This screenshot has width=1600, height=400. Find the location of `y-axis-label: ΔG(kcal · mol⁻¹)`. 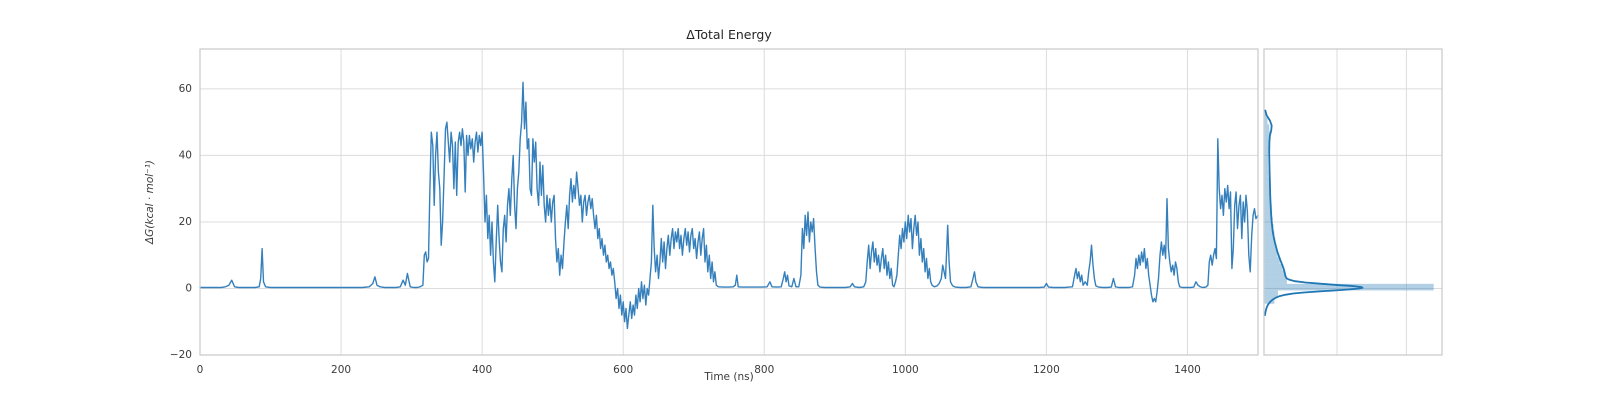

y-axis-label: ΔG(kcal · mol⁻¹) is located at coordinates (150, 202).